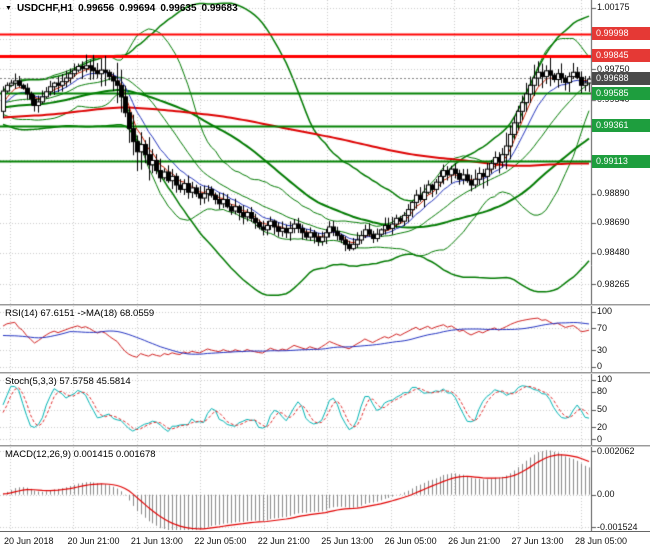 This screenshot has width=650, height=550. What do you see at coordinates (602, 349) in the screenshot?
I see `rsi-level-label: 30` at bounding box center [602, 349].